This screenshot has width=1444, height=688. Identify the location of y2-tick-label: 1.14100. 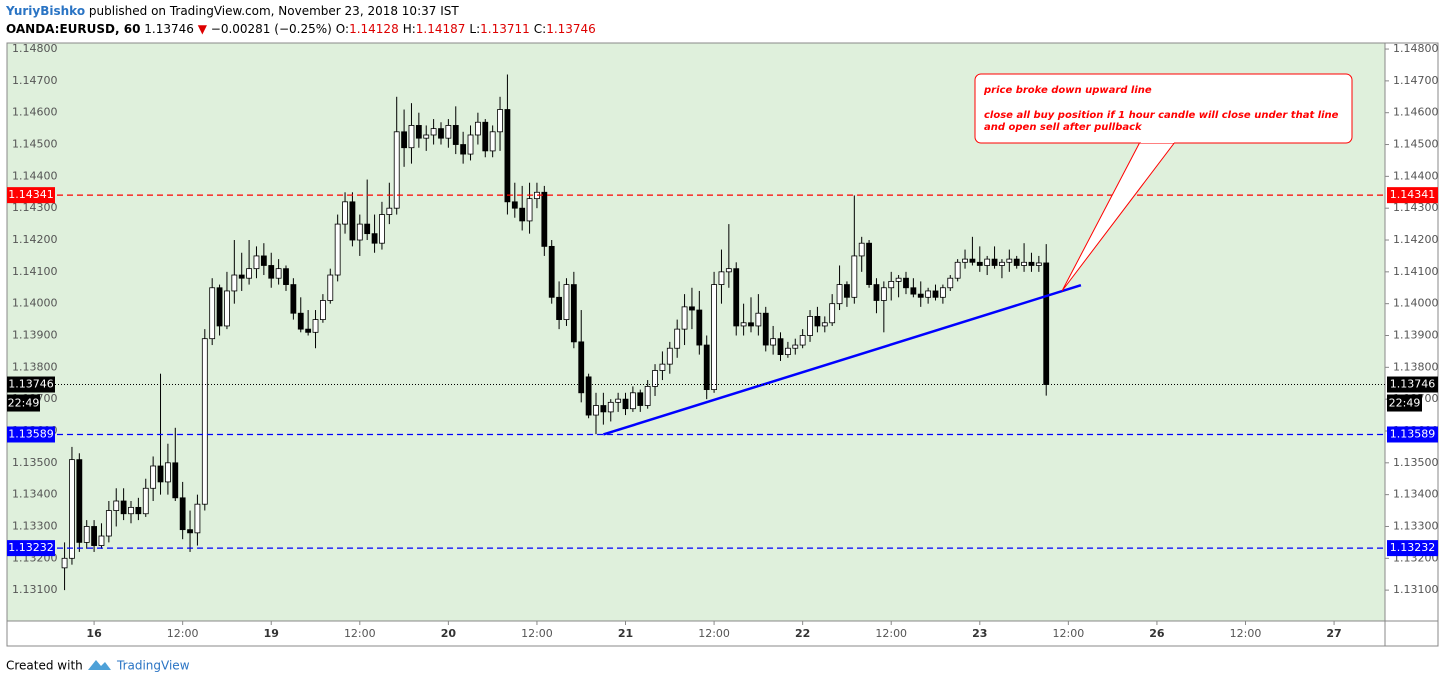
(1416, 271).